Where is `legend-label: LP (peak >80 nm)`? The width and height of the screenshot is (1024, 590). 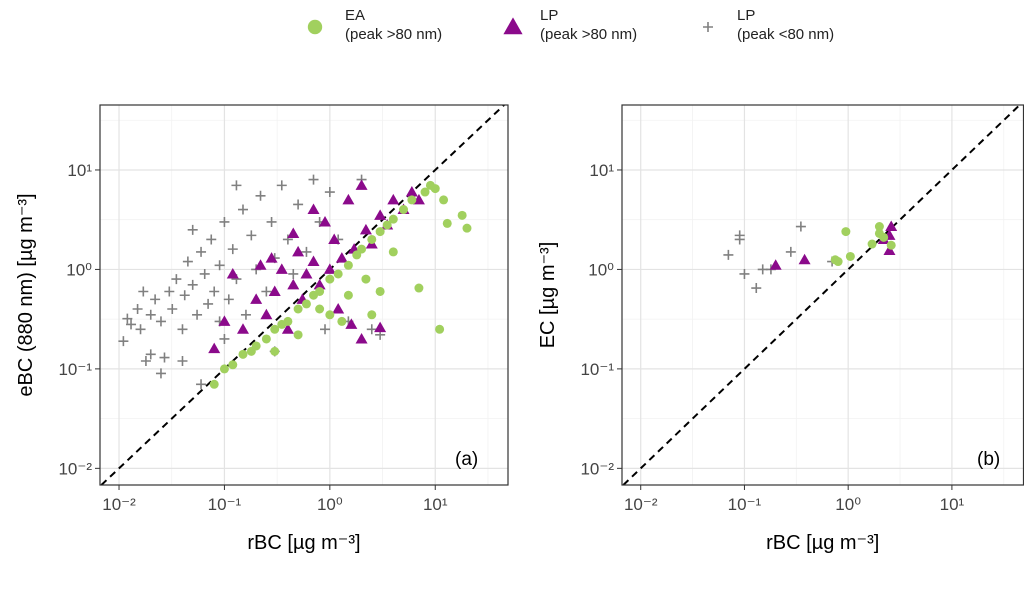 legend-label: LP (peak >80 nm) is located at coordinates (589, 25).